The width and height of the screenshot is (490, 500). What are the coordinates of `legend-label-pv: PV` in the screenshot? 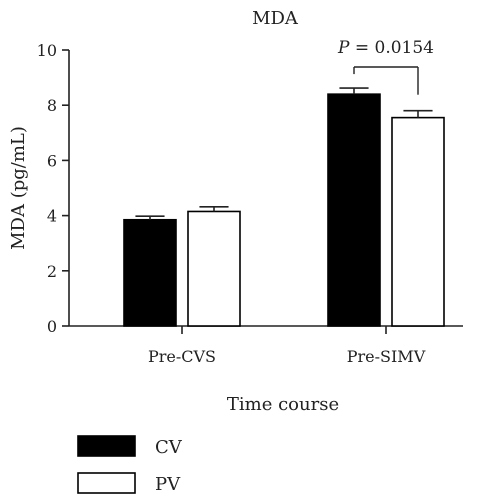 It's located at (168, 484).